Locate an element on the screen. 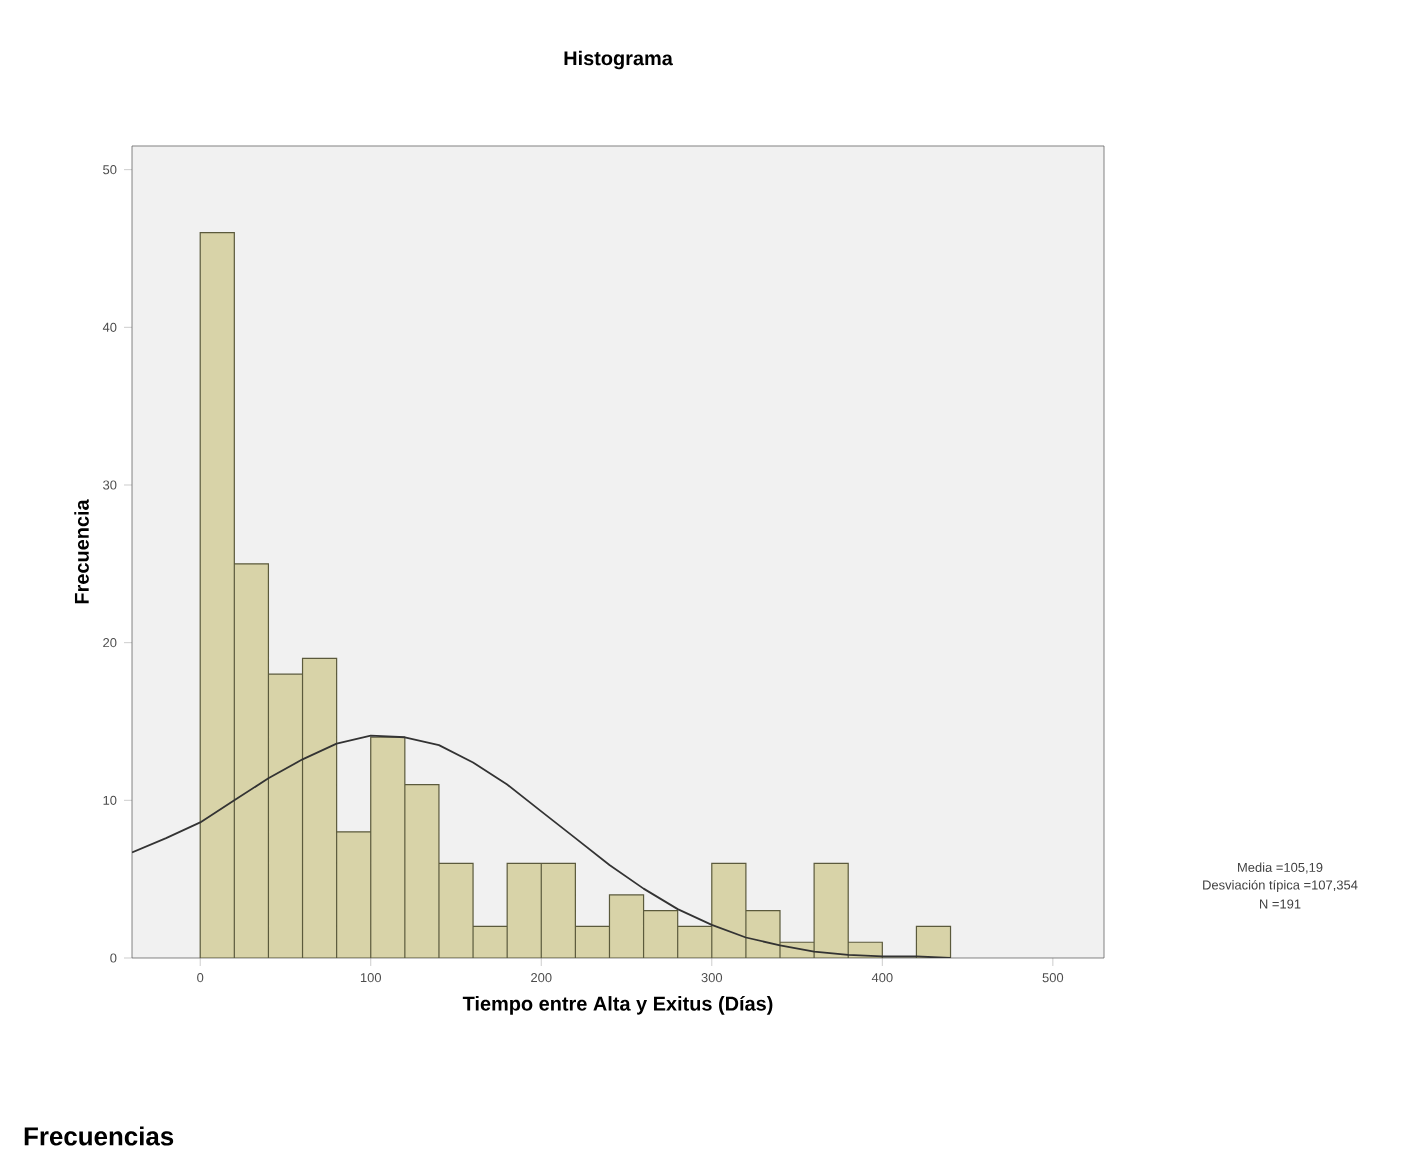 The image size is (1408, 1172). text: Frecuencias is located at coordinates (99, 1136).